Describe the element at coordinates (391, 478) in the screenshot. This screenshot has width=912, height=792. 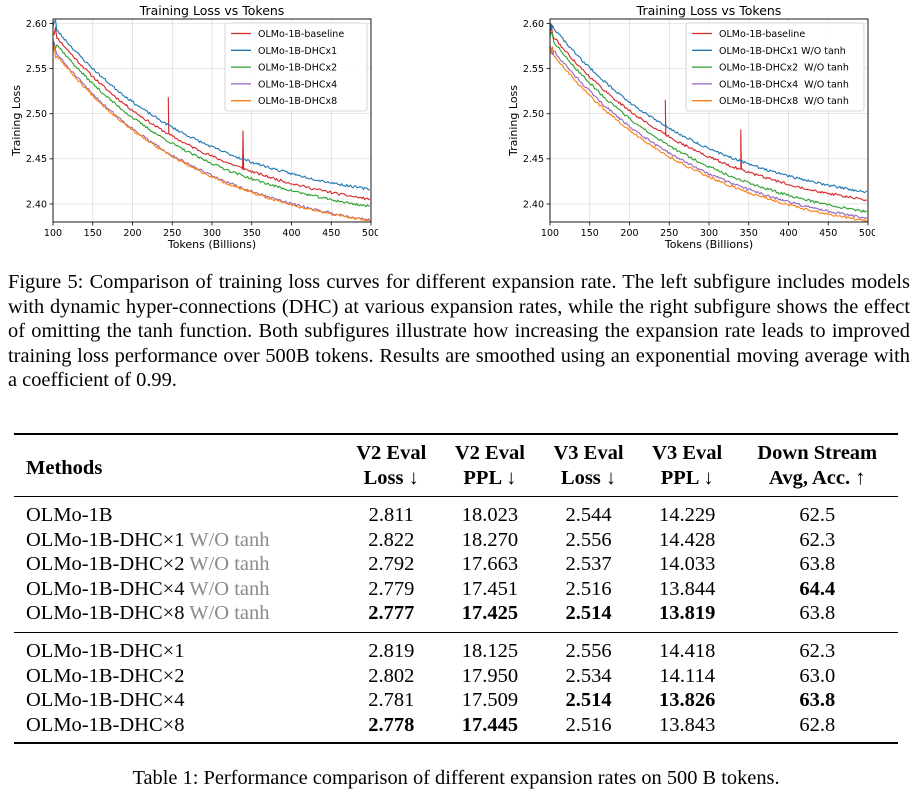
I see `header-v2-loss-line2: Loss ↓` at that location.